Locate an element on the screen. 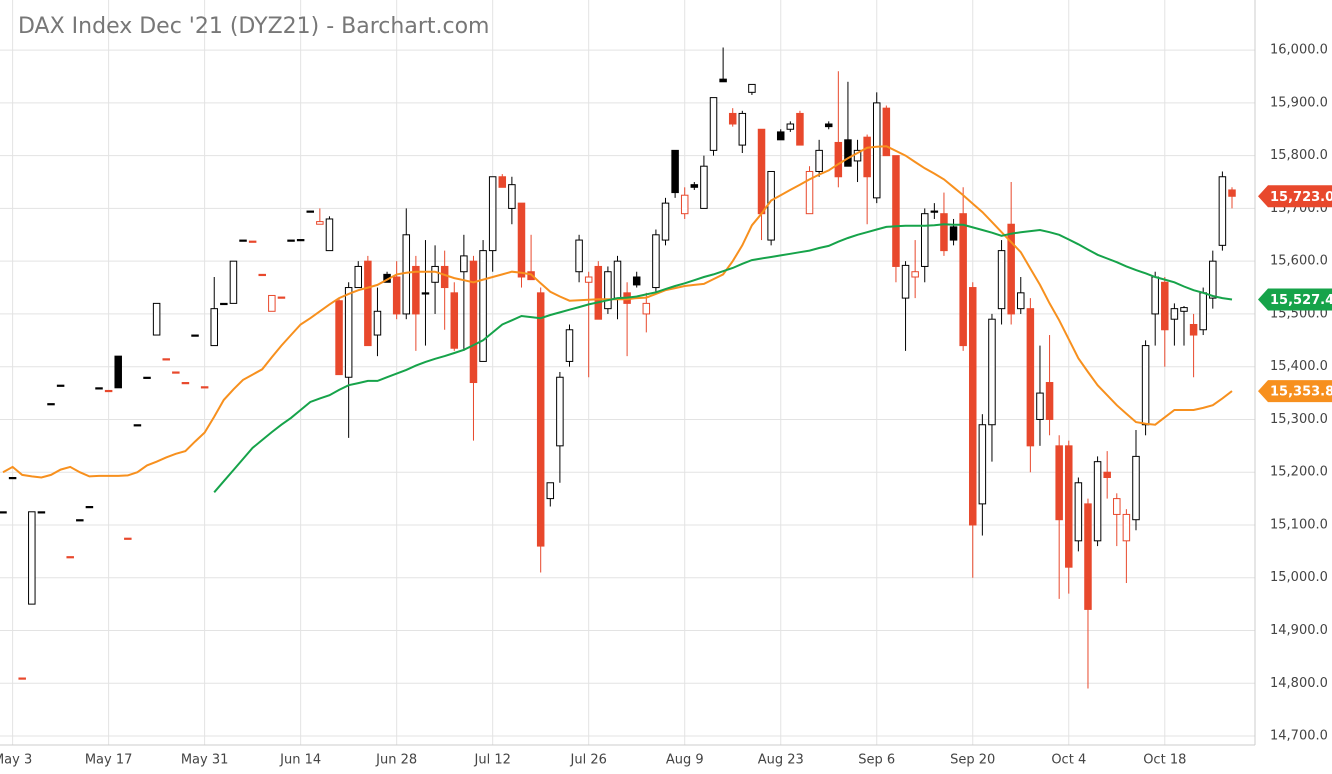  last-value-label: 15,723.0 is located at coordinates (1301, 197).